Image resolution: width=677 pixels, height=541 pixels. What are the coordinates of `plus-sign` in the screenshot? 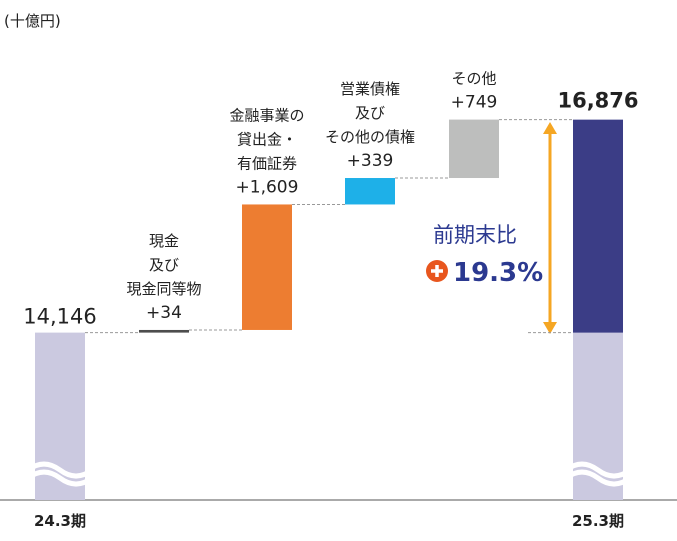 It's located at (437, 271).